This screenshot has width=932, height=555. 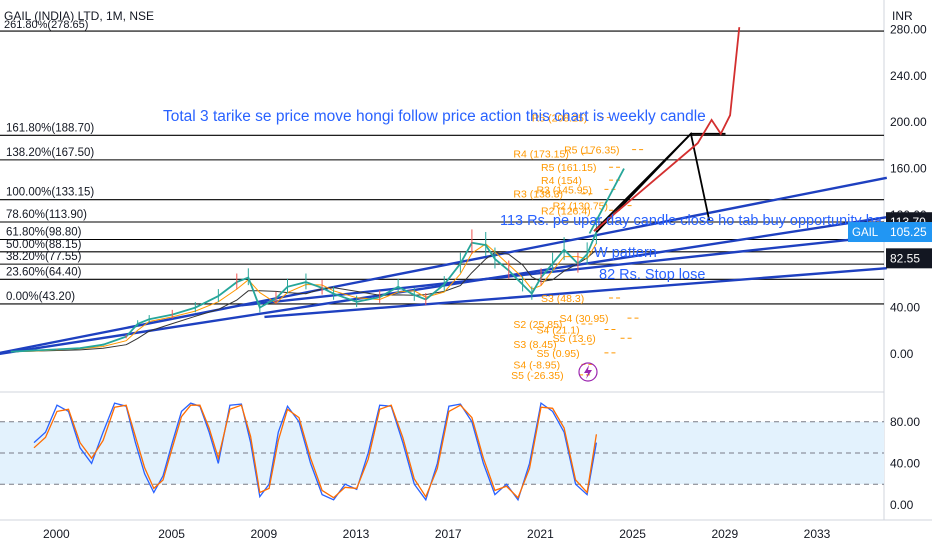 I want to click on price-label-name: GAIL, so click(x=865, y=233).